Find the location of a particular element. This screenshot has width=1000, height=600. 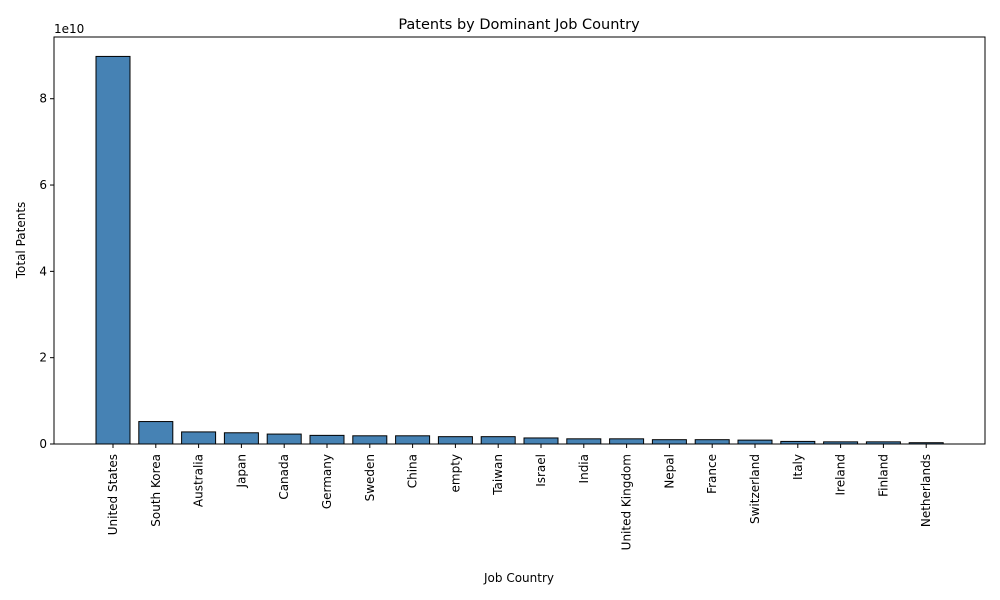

y-axis: 0 2 4 6 8 is located at coordinates (46, 271).